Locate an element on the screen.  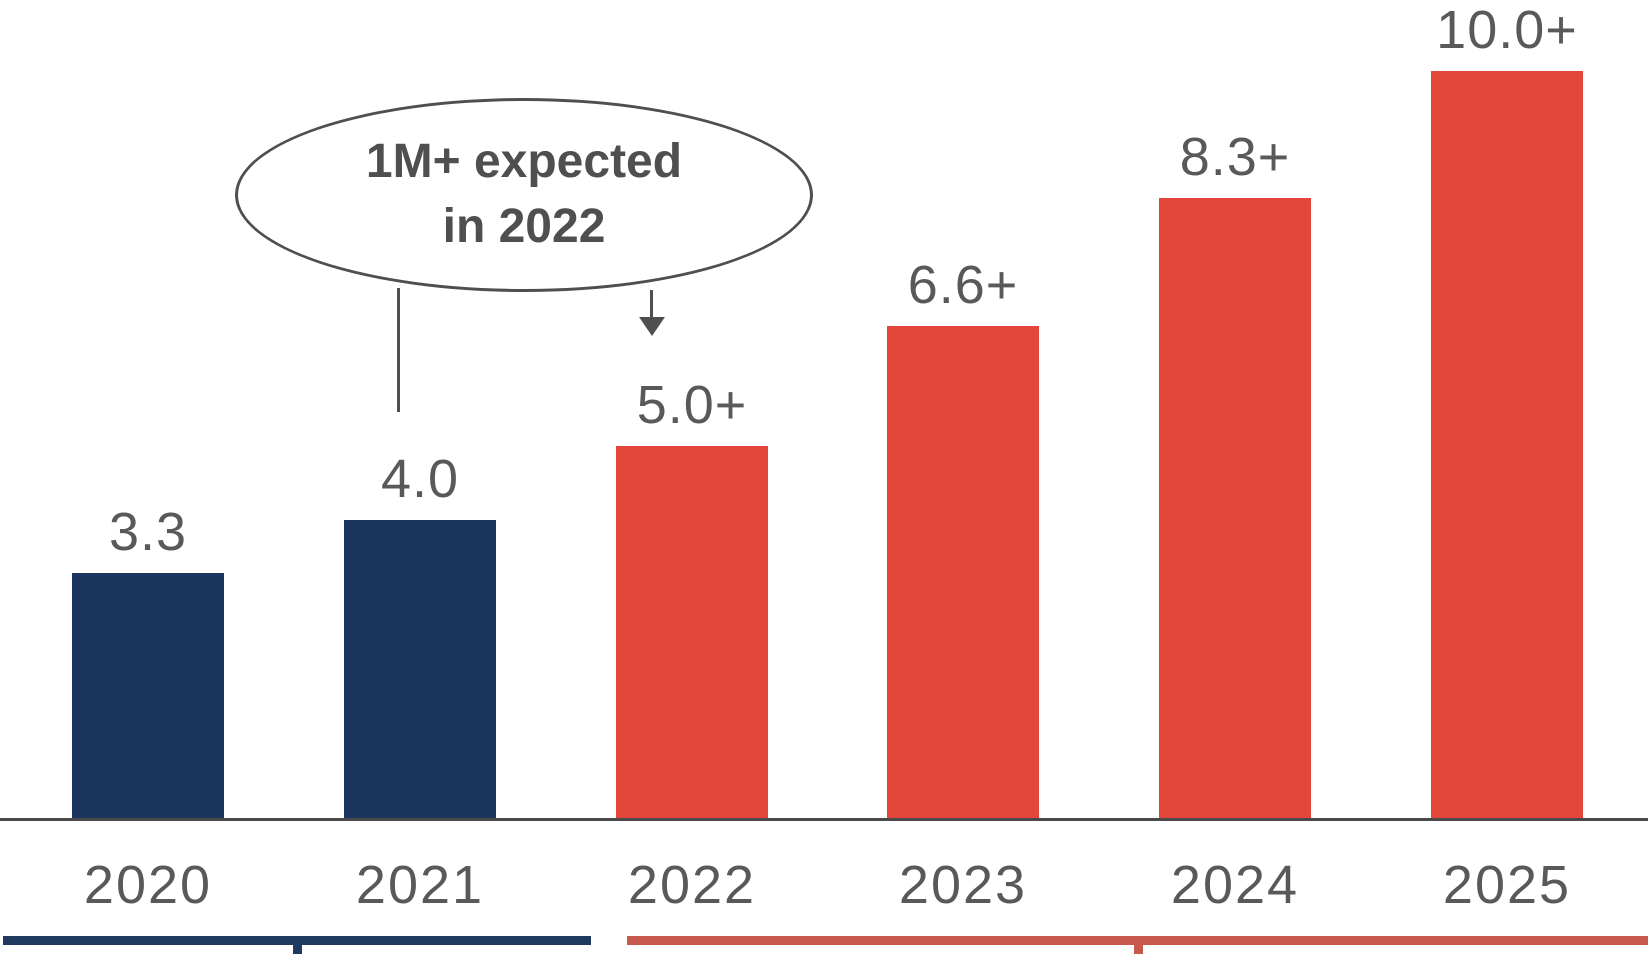
bar-2021 is located at coordinates (420, 670).